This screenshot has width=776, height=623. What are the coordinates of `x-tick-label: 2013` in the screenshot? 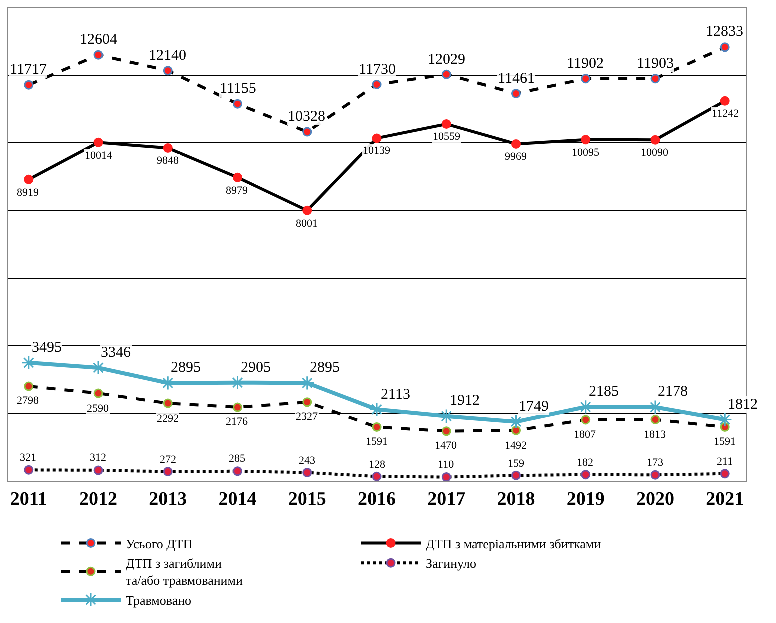 It's located at (168, 499).